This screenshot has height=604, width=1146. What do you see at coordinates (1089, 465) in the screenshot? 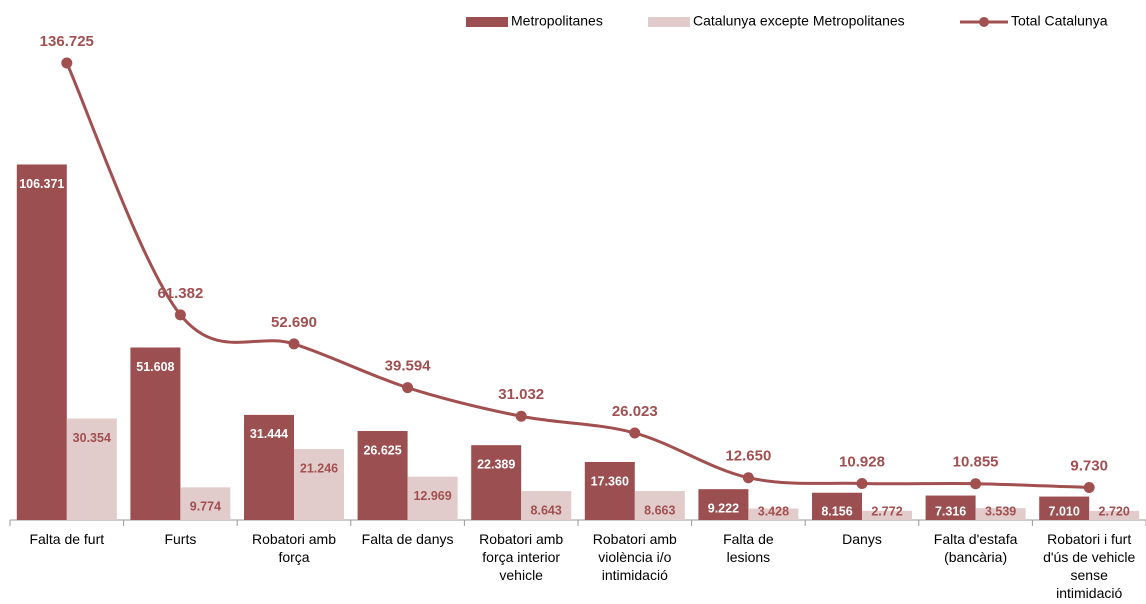
I see `line-value-label: 9.730` at bounding box center [1089, 465].